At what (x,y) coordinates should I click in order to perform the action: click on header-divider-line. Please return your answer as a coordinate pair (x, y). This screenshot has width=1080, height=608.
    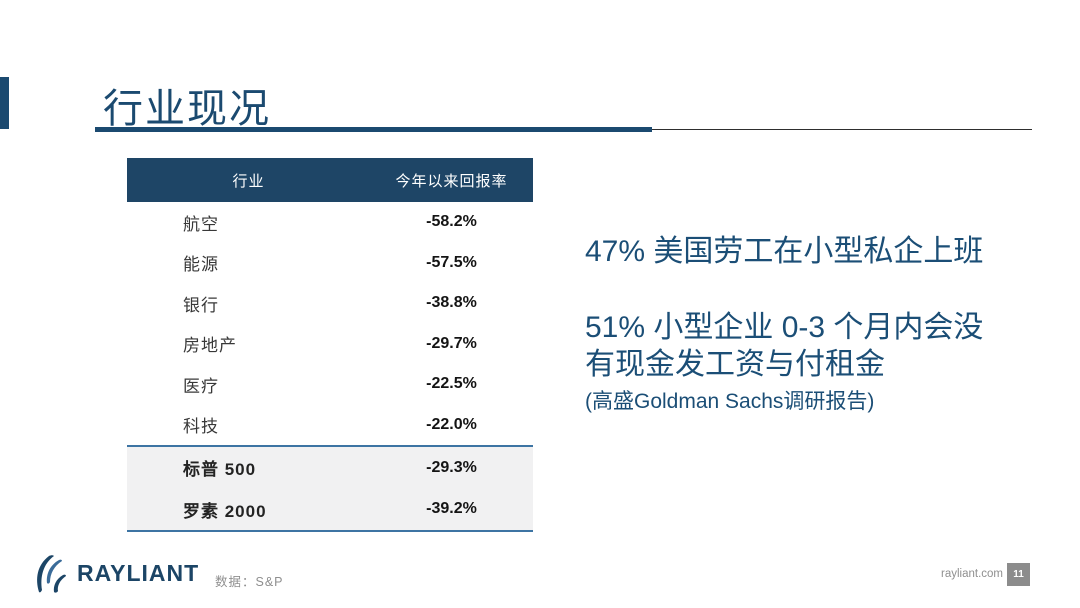
    Looking at the image, I should click on (842, 129).